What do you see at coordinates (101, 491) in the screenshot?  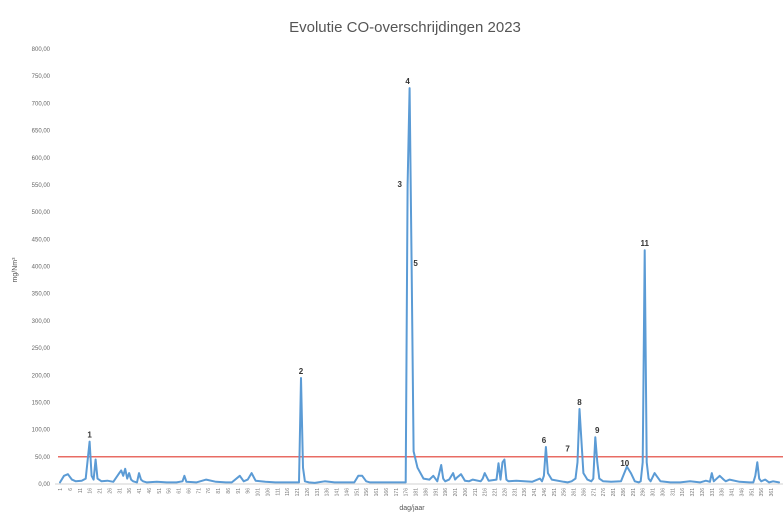 I see `x-tick-label: 21` at bounding box center [101, 491].